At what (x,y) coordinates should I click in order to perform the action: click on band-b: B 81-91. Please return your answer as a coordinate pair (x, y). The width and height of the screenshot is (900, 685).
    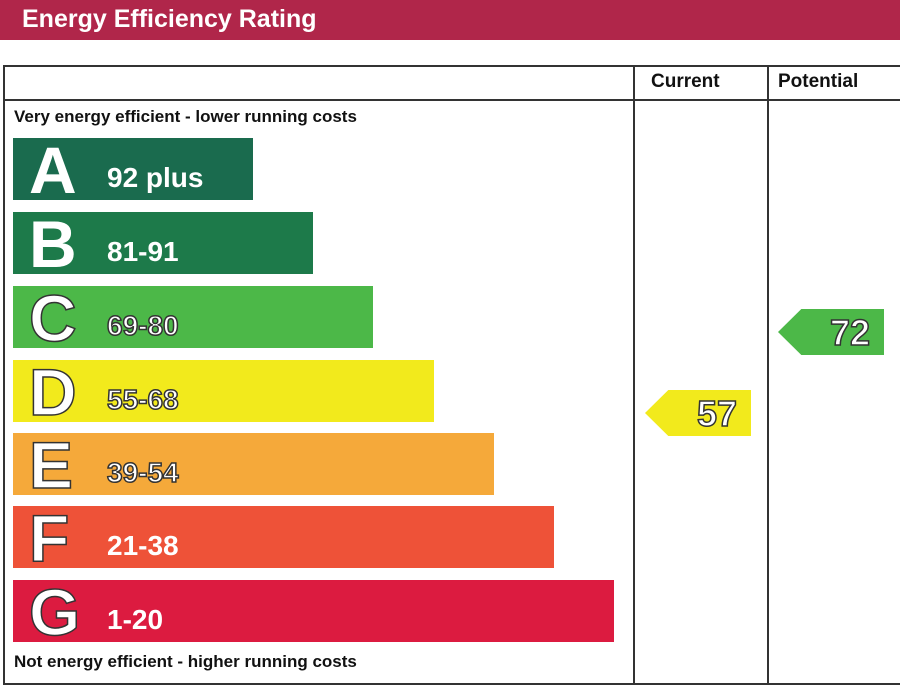
    Looking at the image, I should click on (163, 244).